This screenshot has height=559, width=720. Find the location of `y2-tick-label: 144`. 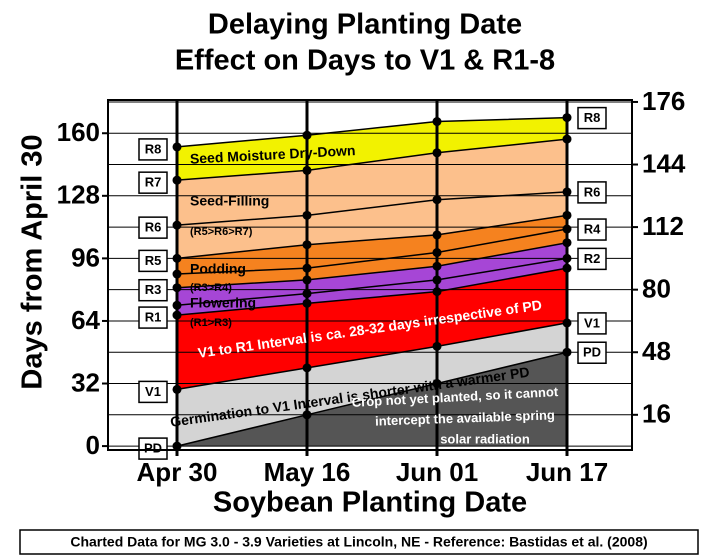

y2-tick-label: 144 is located at coordinates (664, 163).